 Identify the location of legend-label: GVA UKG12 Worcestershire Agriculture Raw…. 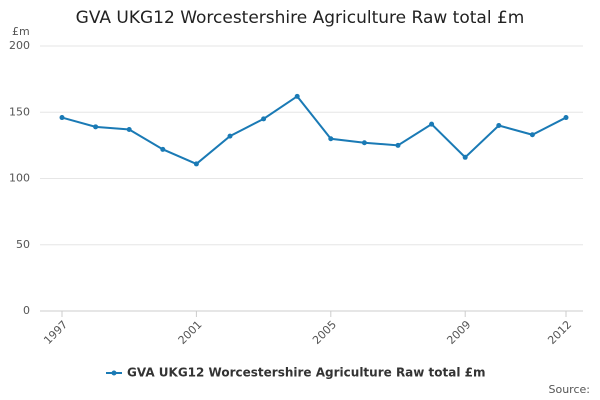
(306, 373).